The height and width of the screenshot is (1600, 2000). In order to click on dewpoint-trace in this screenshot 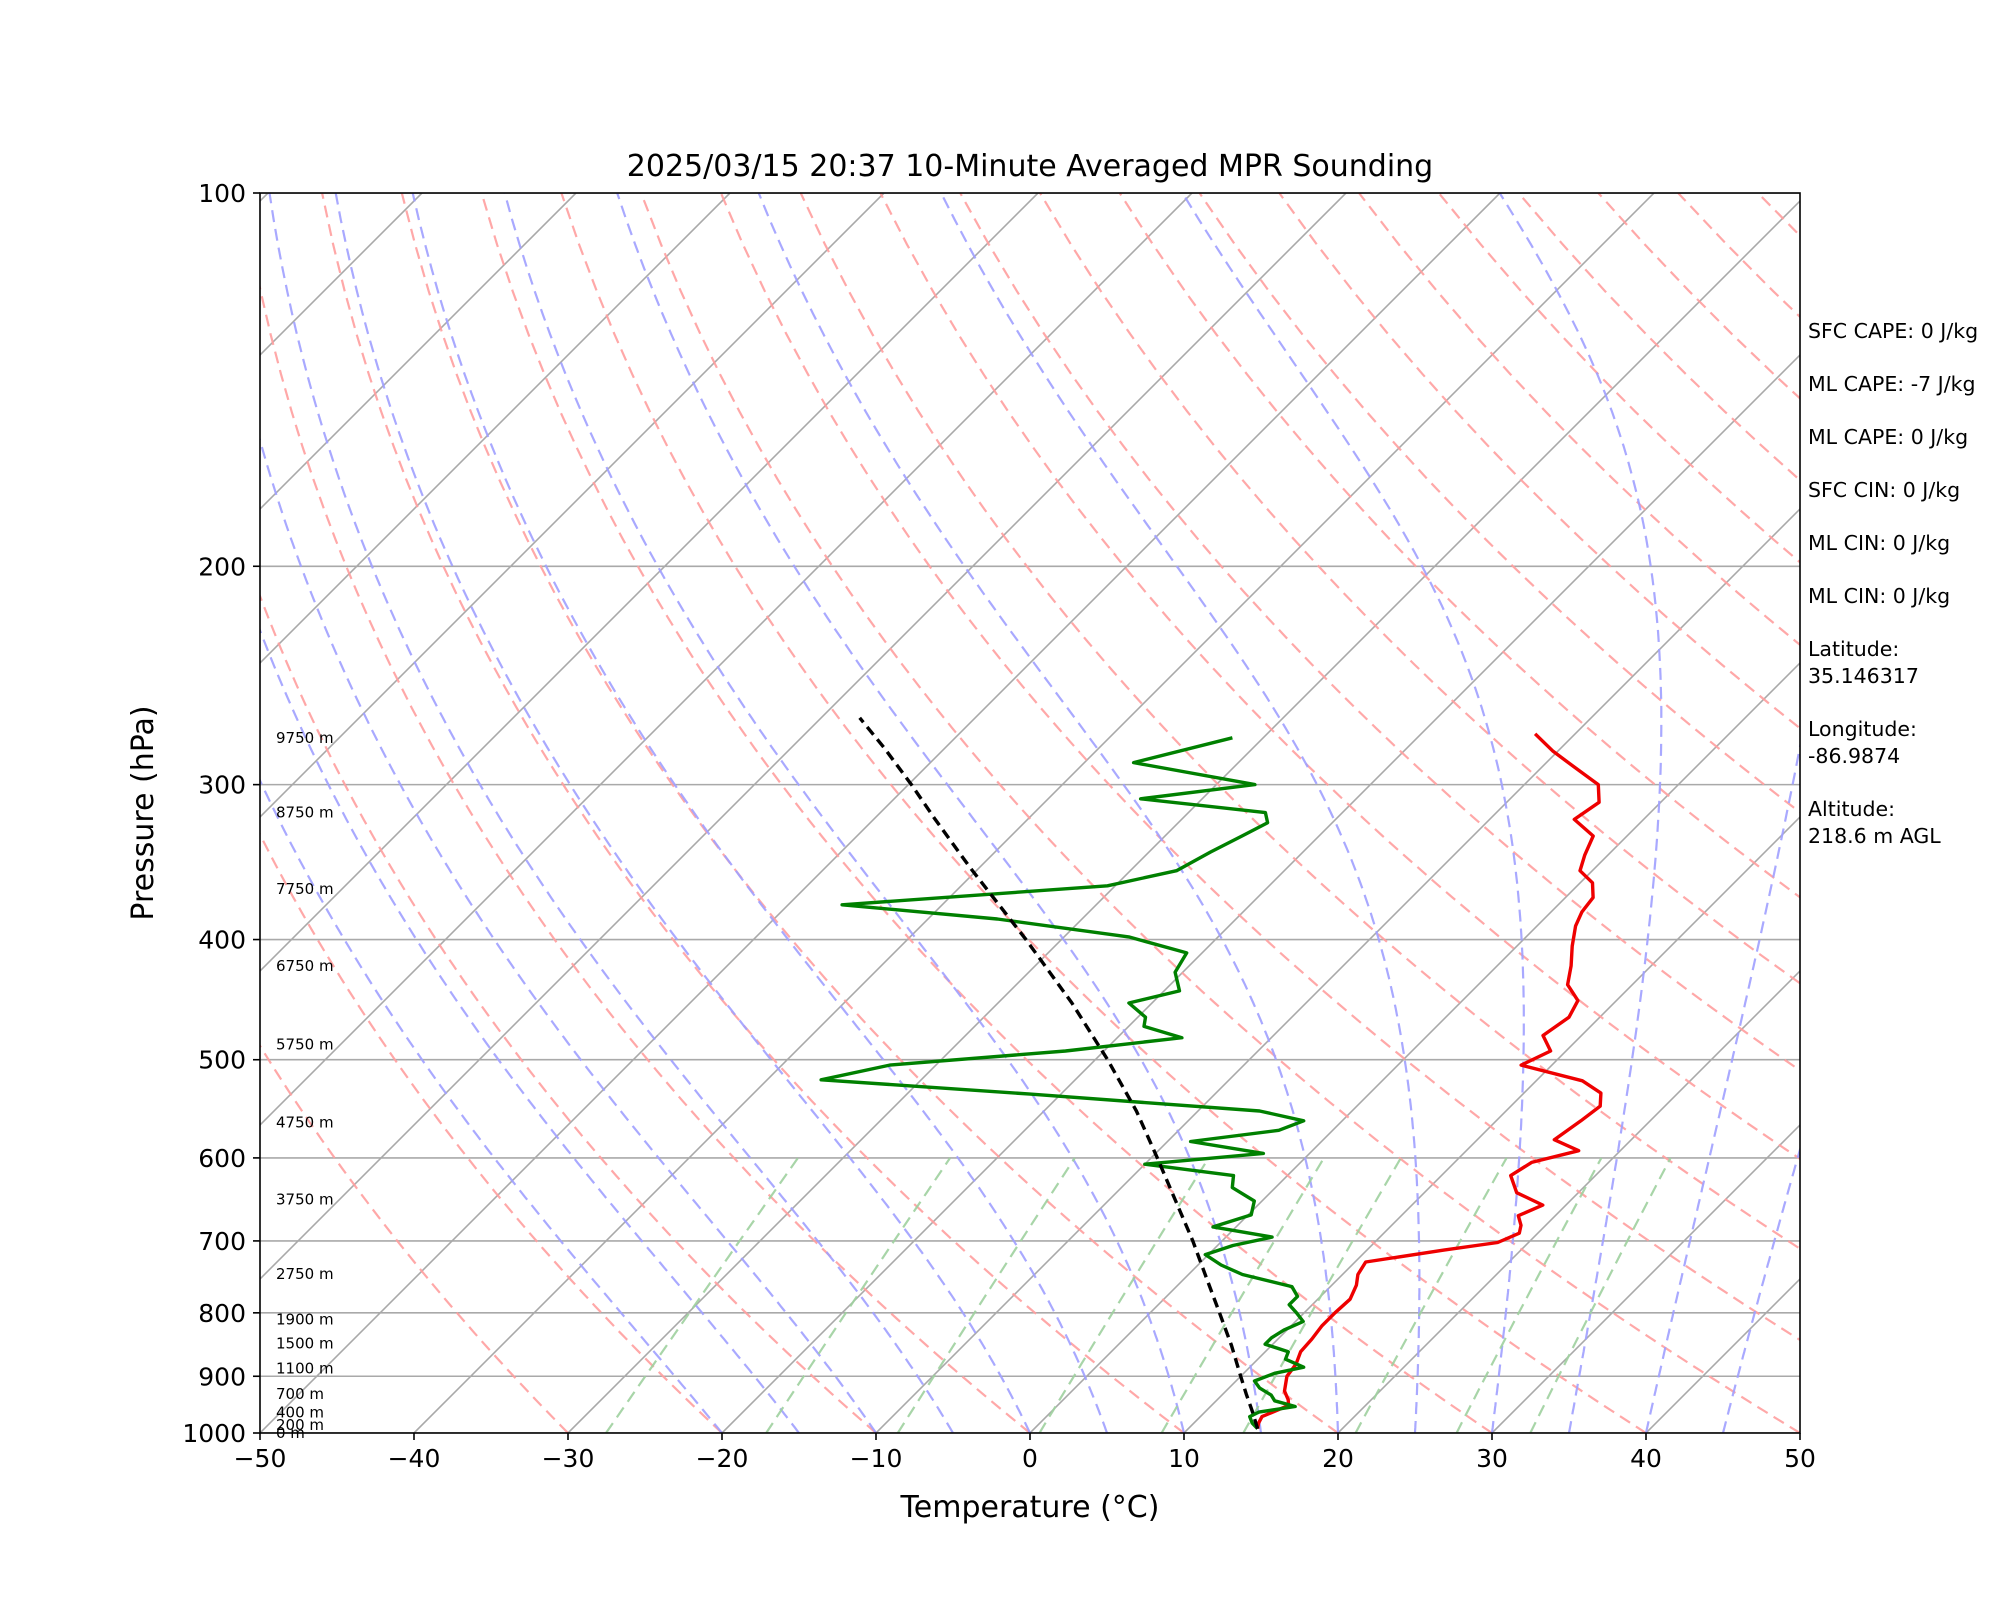, I will do `click(1062, 1083)`.